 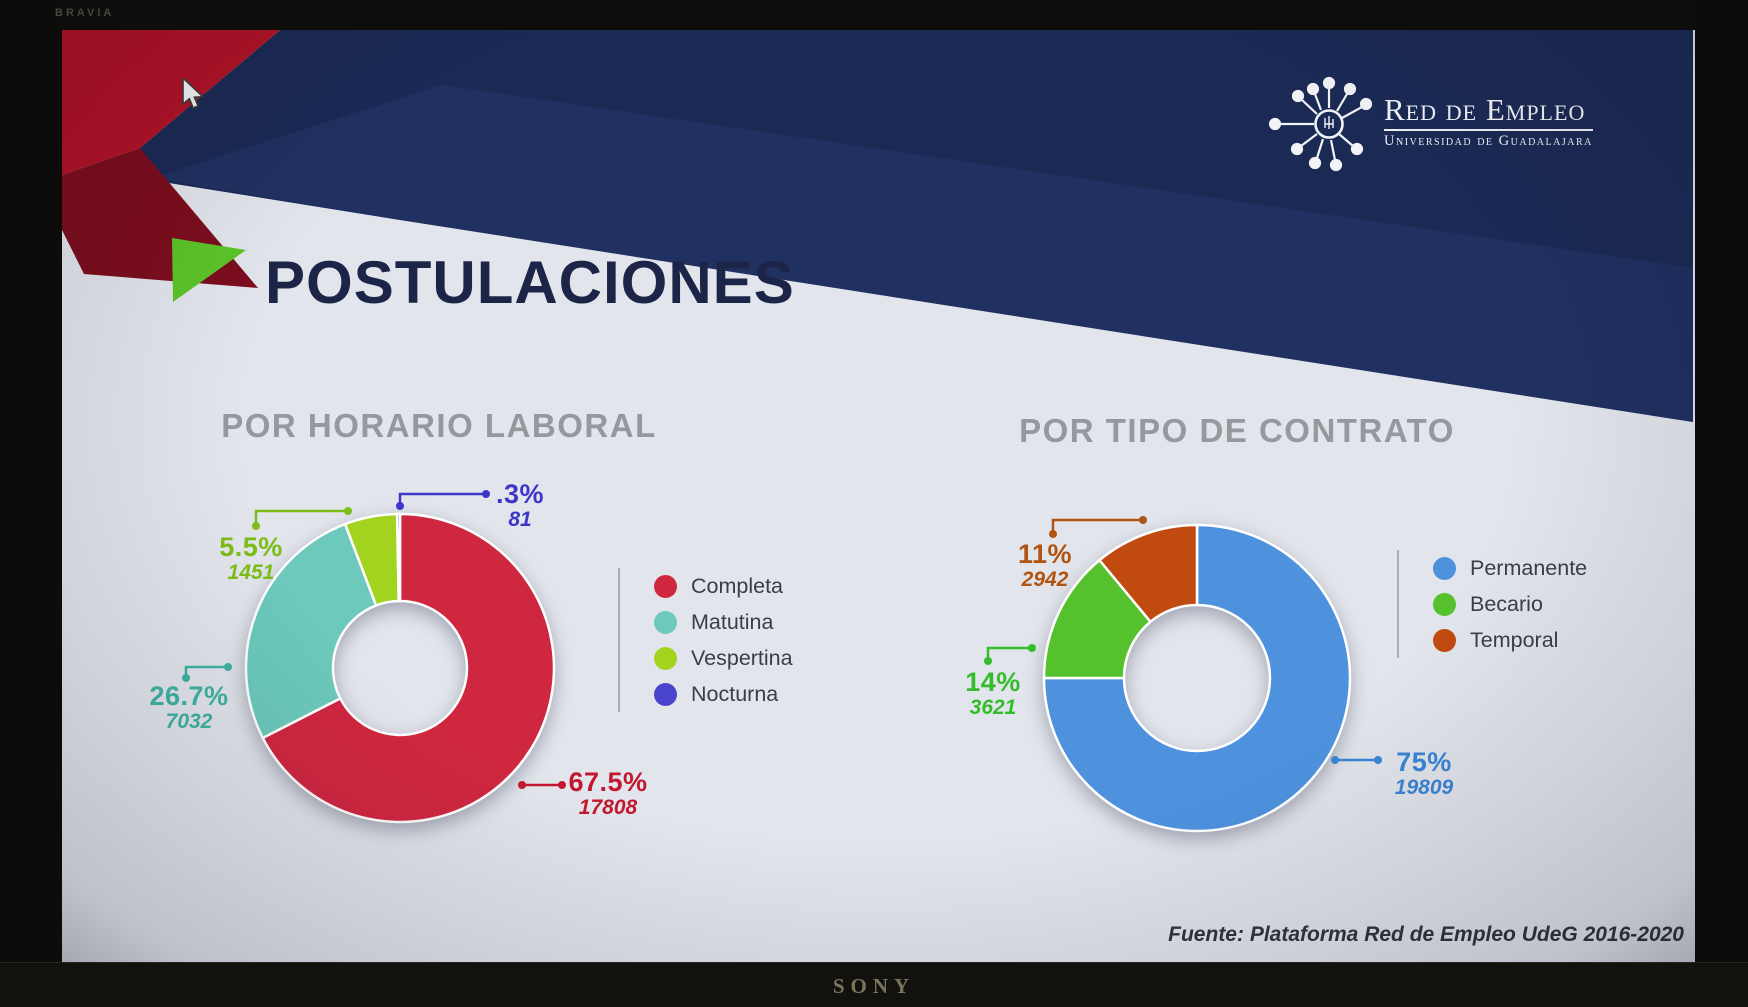 What do you see at coordinates (209, 270) in the screenshot?
I see `green-triangle-icon` at bounding box center [209, 270].